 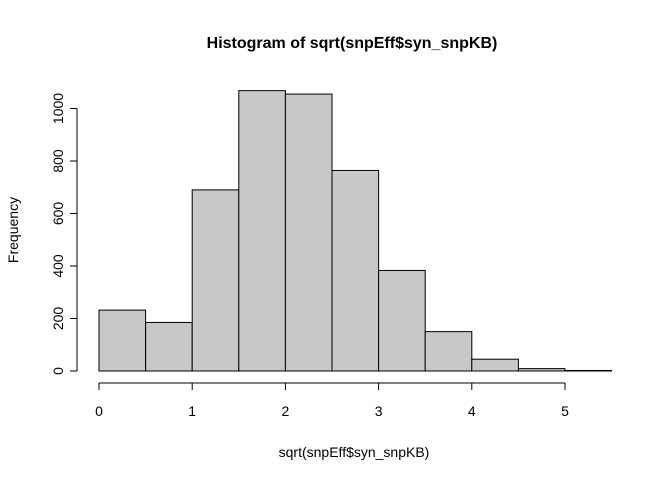 What do you see at coordinates (352, 43) in the screenshot?
I see `chart-title: Histogram of sqrt(snpEff$syn_snpKB)` at bounding box center [352, 43].